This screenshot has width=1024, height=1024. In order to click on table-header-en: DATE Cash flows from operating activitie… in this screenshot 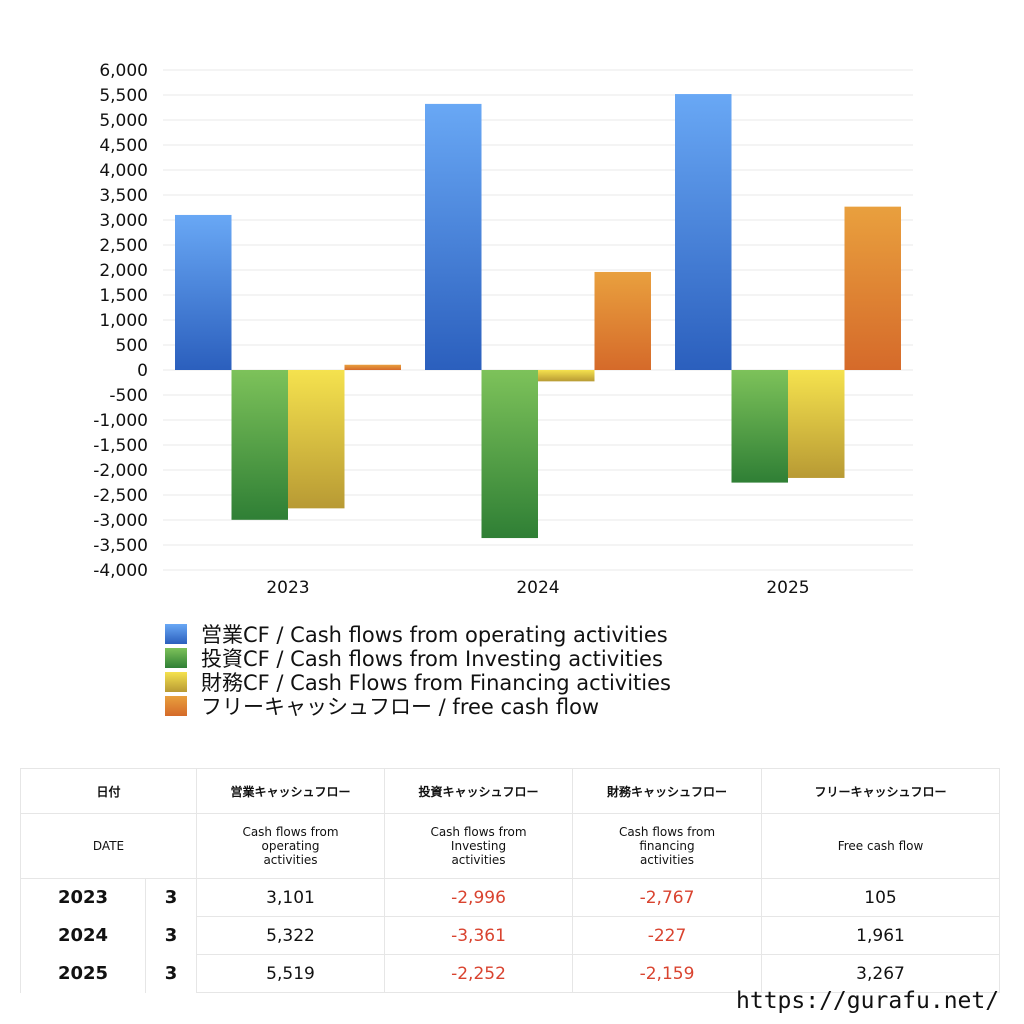, I will do `click(510, 846)`.